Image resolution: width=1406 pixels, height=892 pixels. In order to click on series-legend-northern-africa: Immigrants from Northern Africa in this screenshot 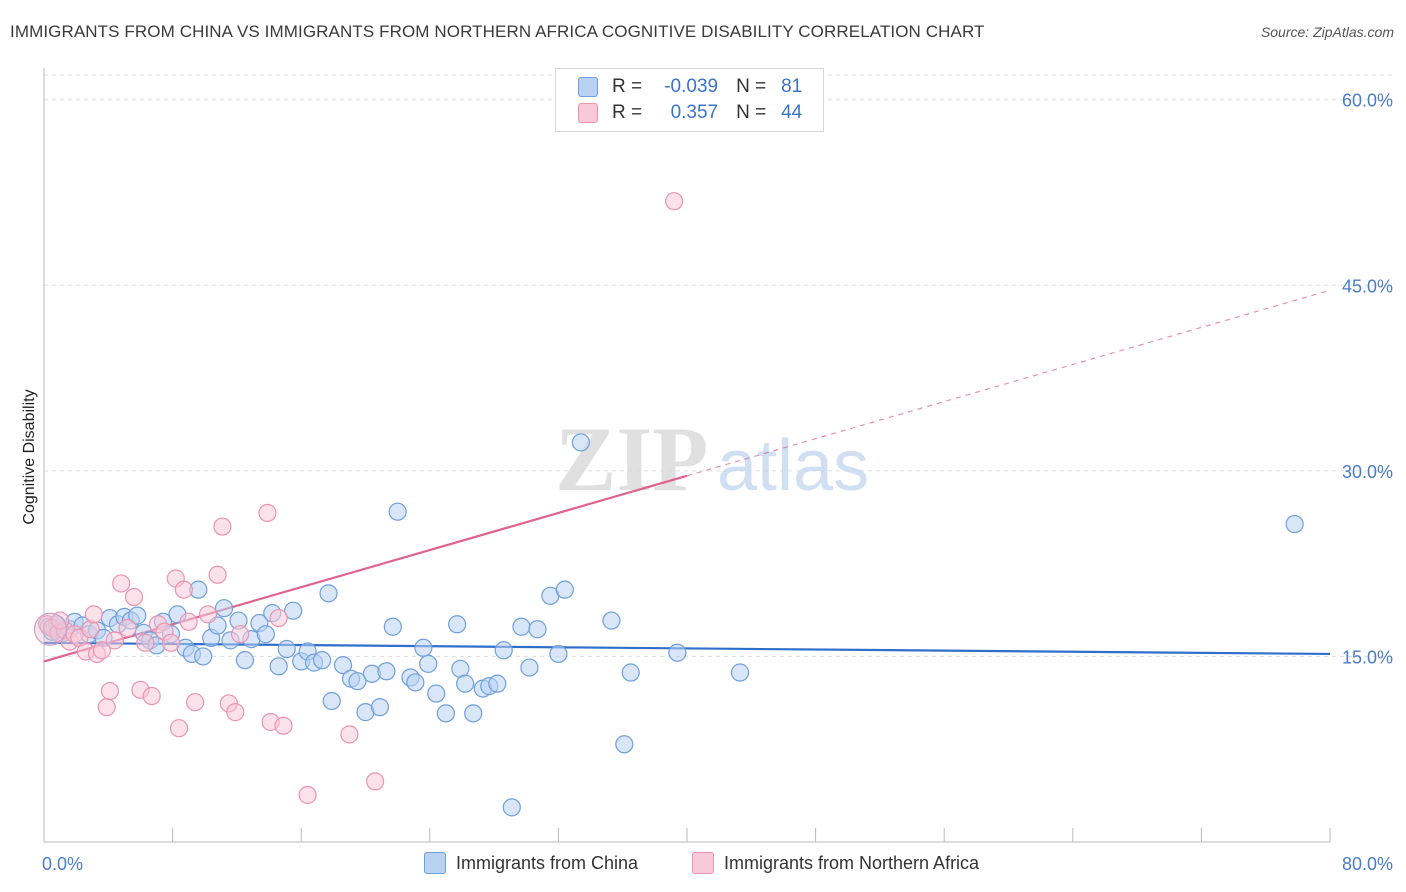, I will do `click(835, 863)`.